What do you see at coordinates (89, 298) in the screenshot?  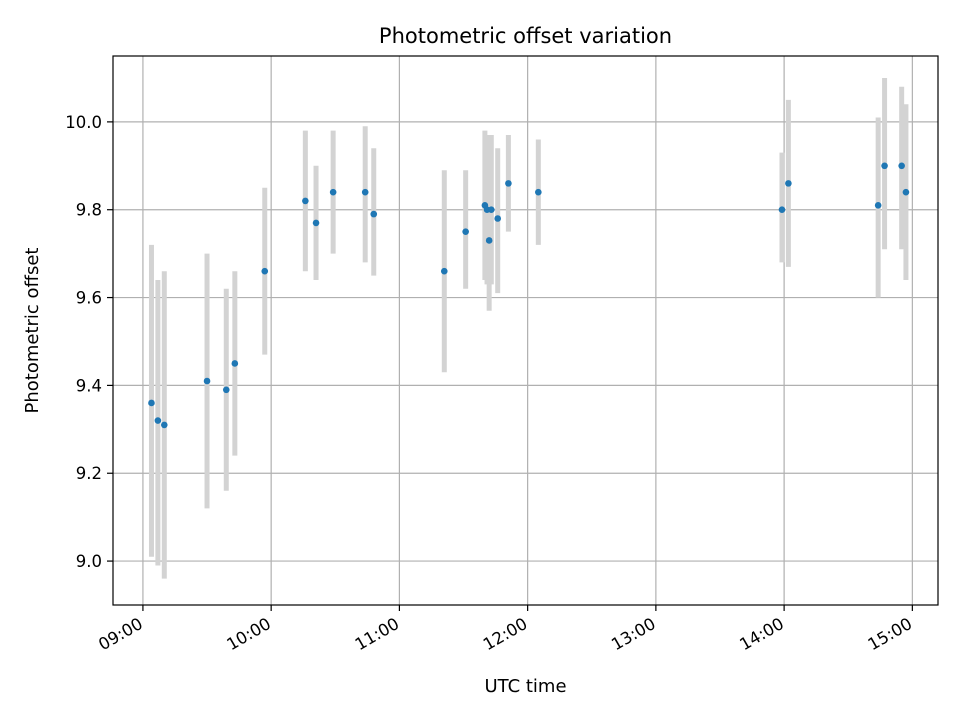 I see `y-tick-label: 9.6` at bounding box center [89, 298].